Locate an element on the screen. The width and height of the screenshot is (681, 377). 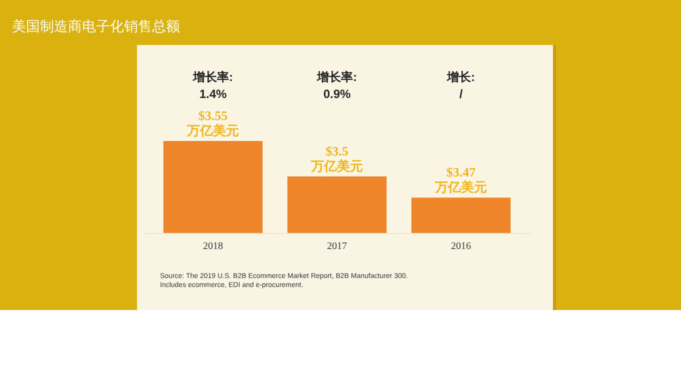
x-tick-label: 2018 is located at coordinates (213, 246).